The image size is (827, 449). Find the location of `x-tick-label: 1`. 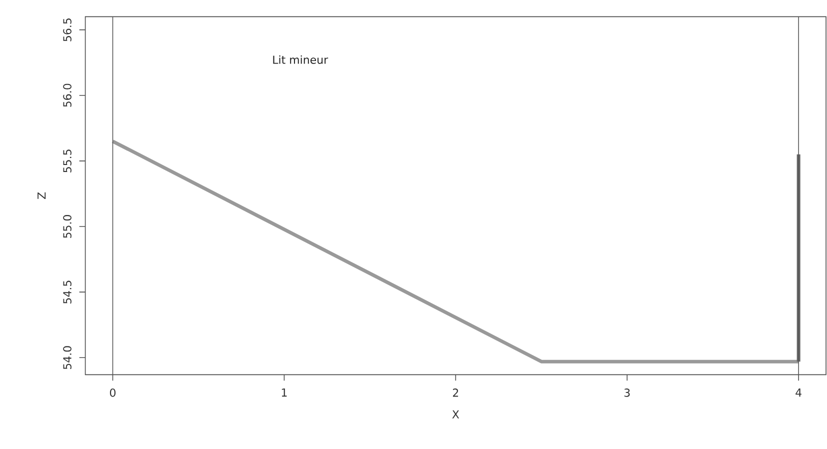

x-tick-label: 1 is located at coordinates (284, 392).